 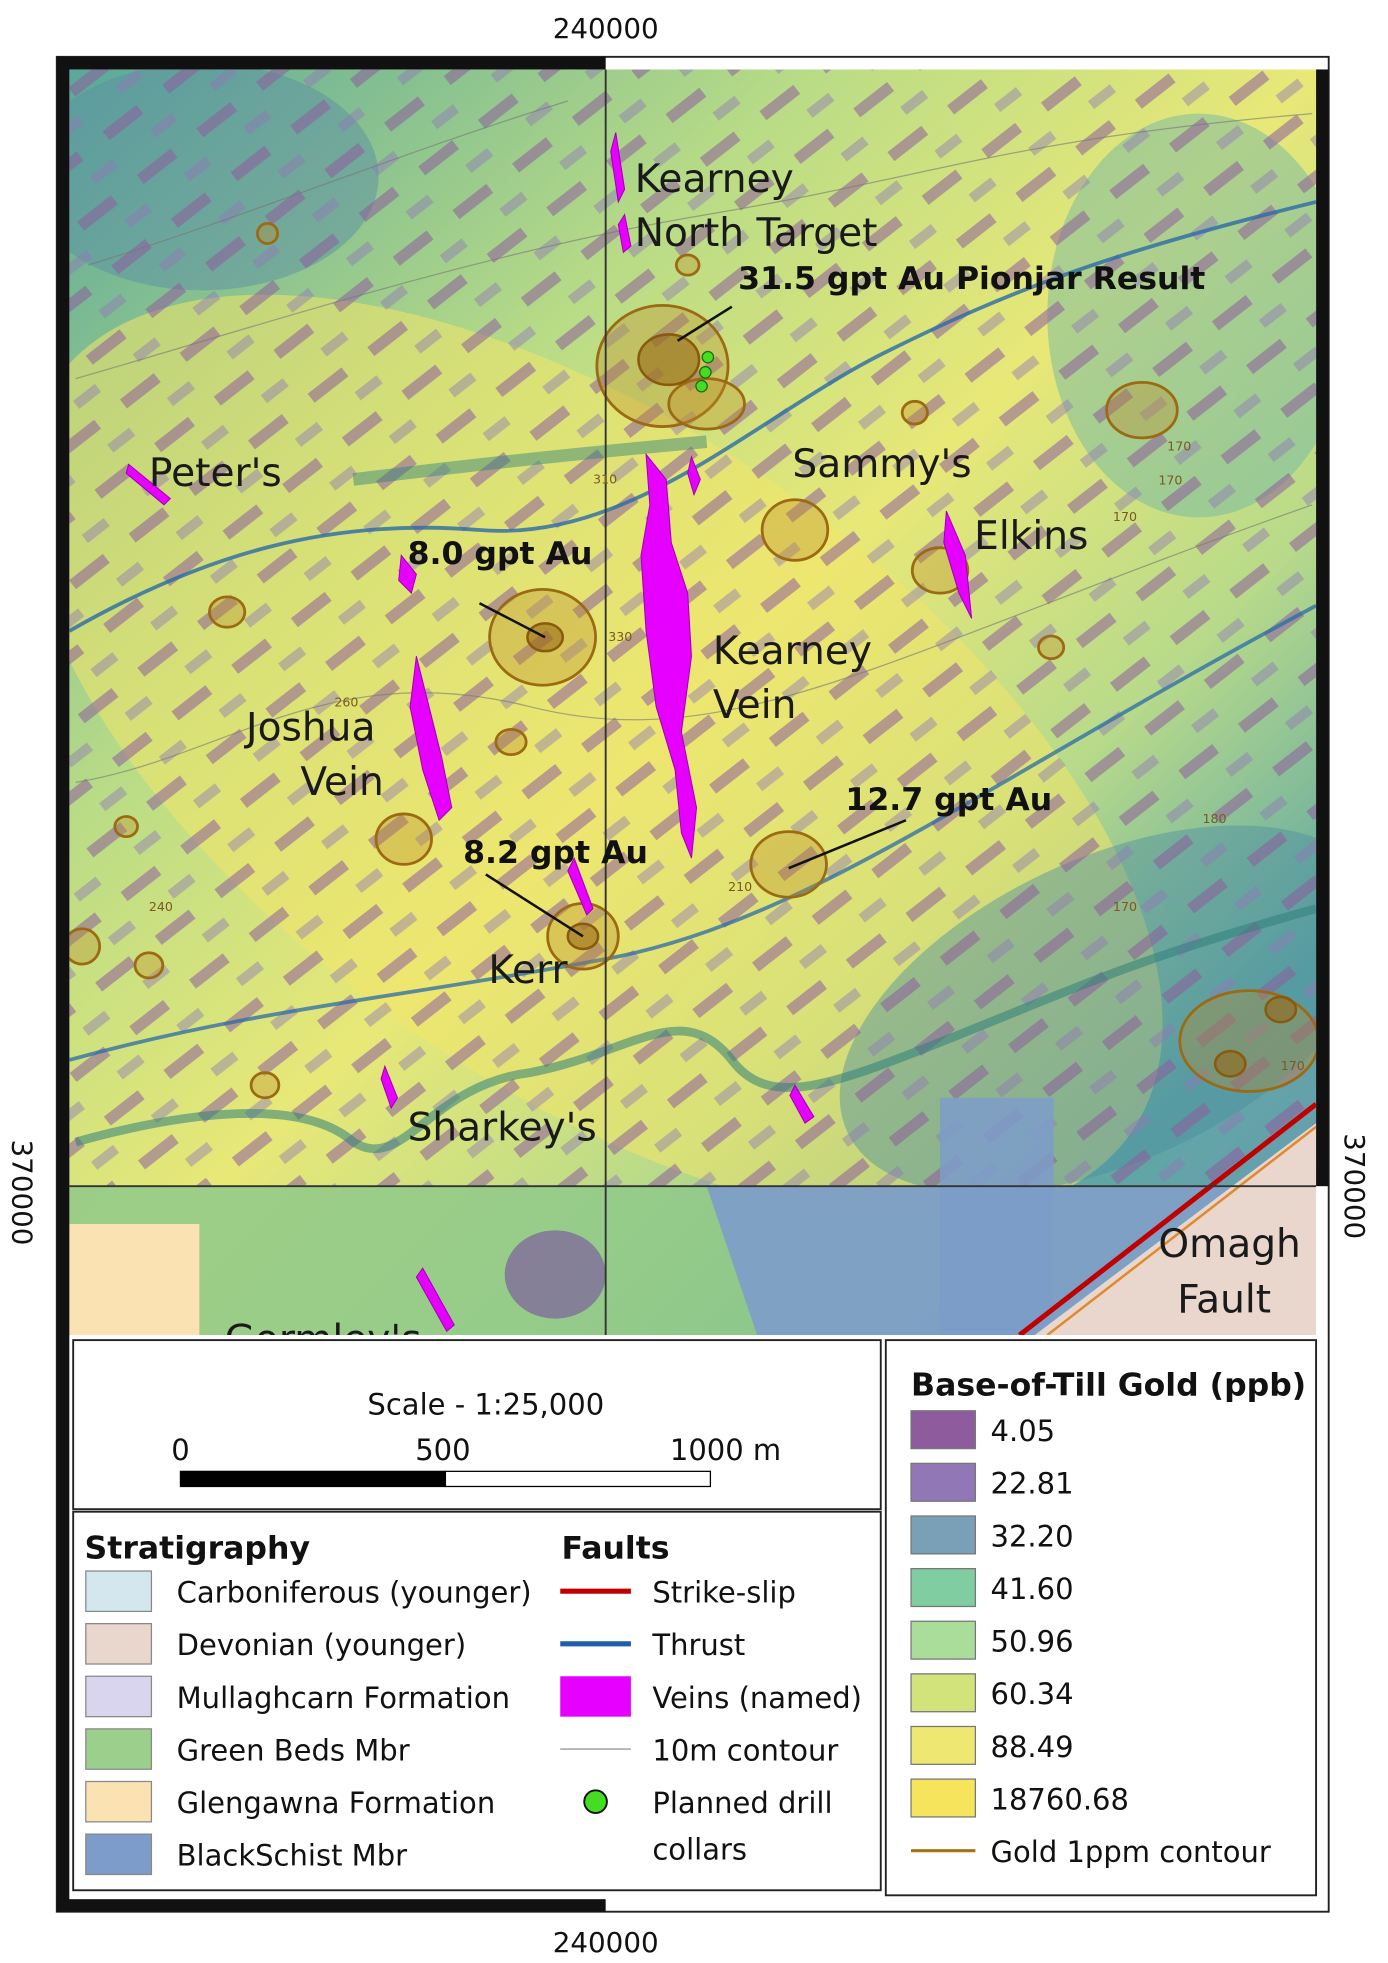 What do you see at coordinates (313, 1479) in the screenshot?
I see `scale-bar` at bounding box center [313, 1479].